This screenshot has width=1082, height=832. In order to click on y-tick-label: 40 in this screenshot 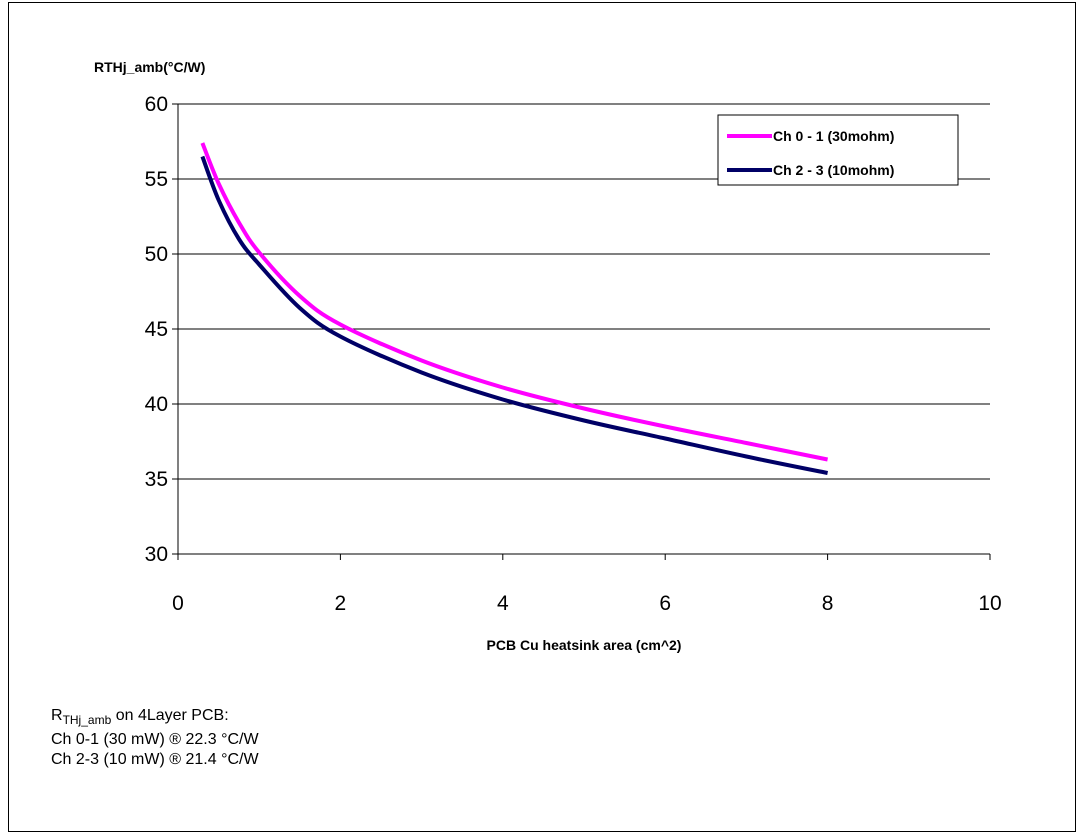, I will do `click(156, 404)`.